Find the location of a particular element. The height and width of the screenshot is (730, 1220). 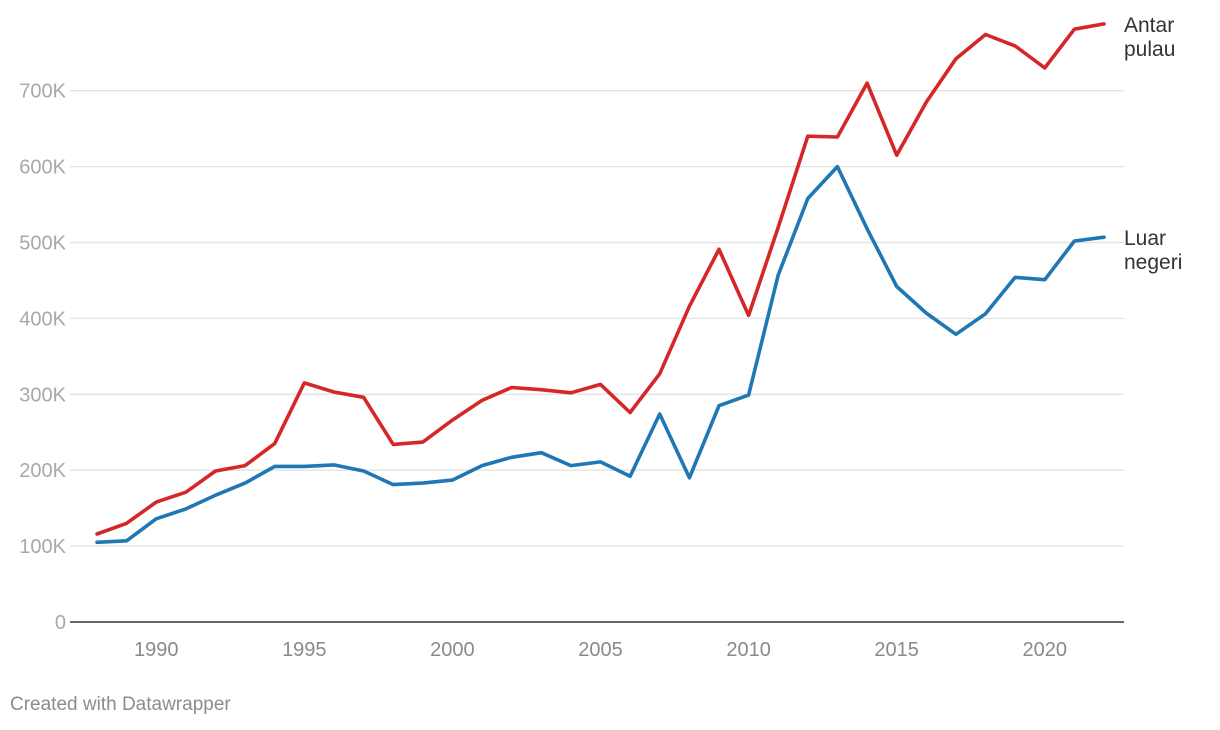

x-axis-tick-labels: 1990 1995 2000 2005 2010 2015 2020 is located at coordinates (600, 650).